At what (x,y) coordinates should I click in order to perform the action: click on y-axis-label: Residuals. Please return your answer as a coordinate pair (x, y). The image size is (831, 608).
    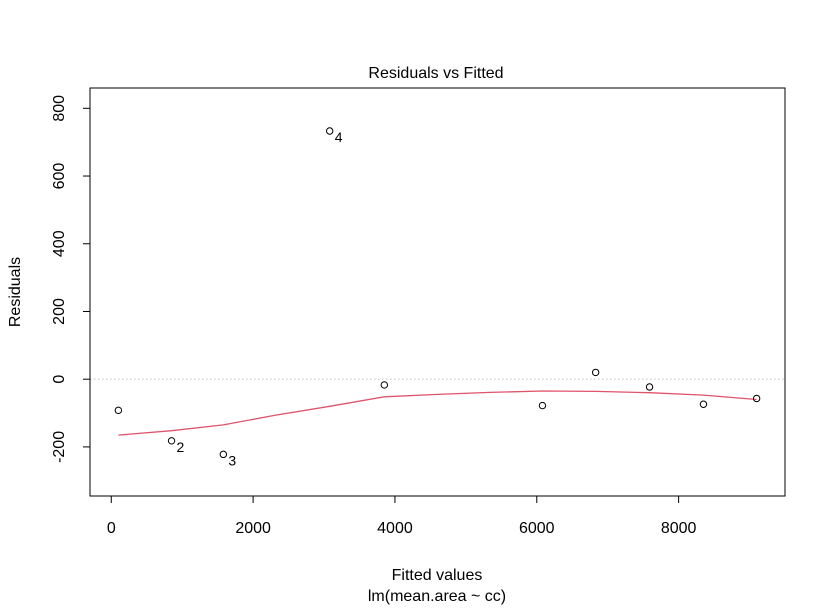
    Looking at the image, I should click on (15, 292).